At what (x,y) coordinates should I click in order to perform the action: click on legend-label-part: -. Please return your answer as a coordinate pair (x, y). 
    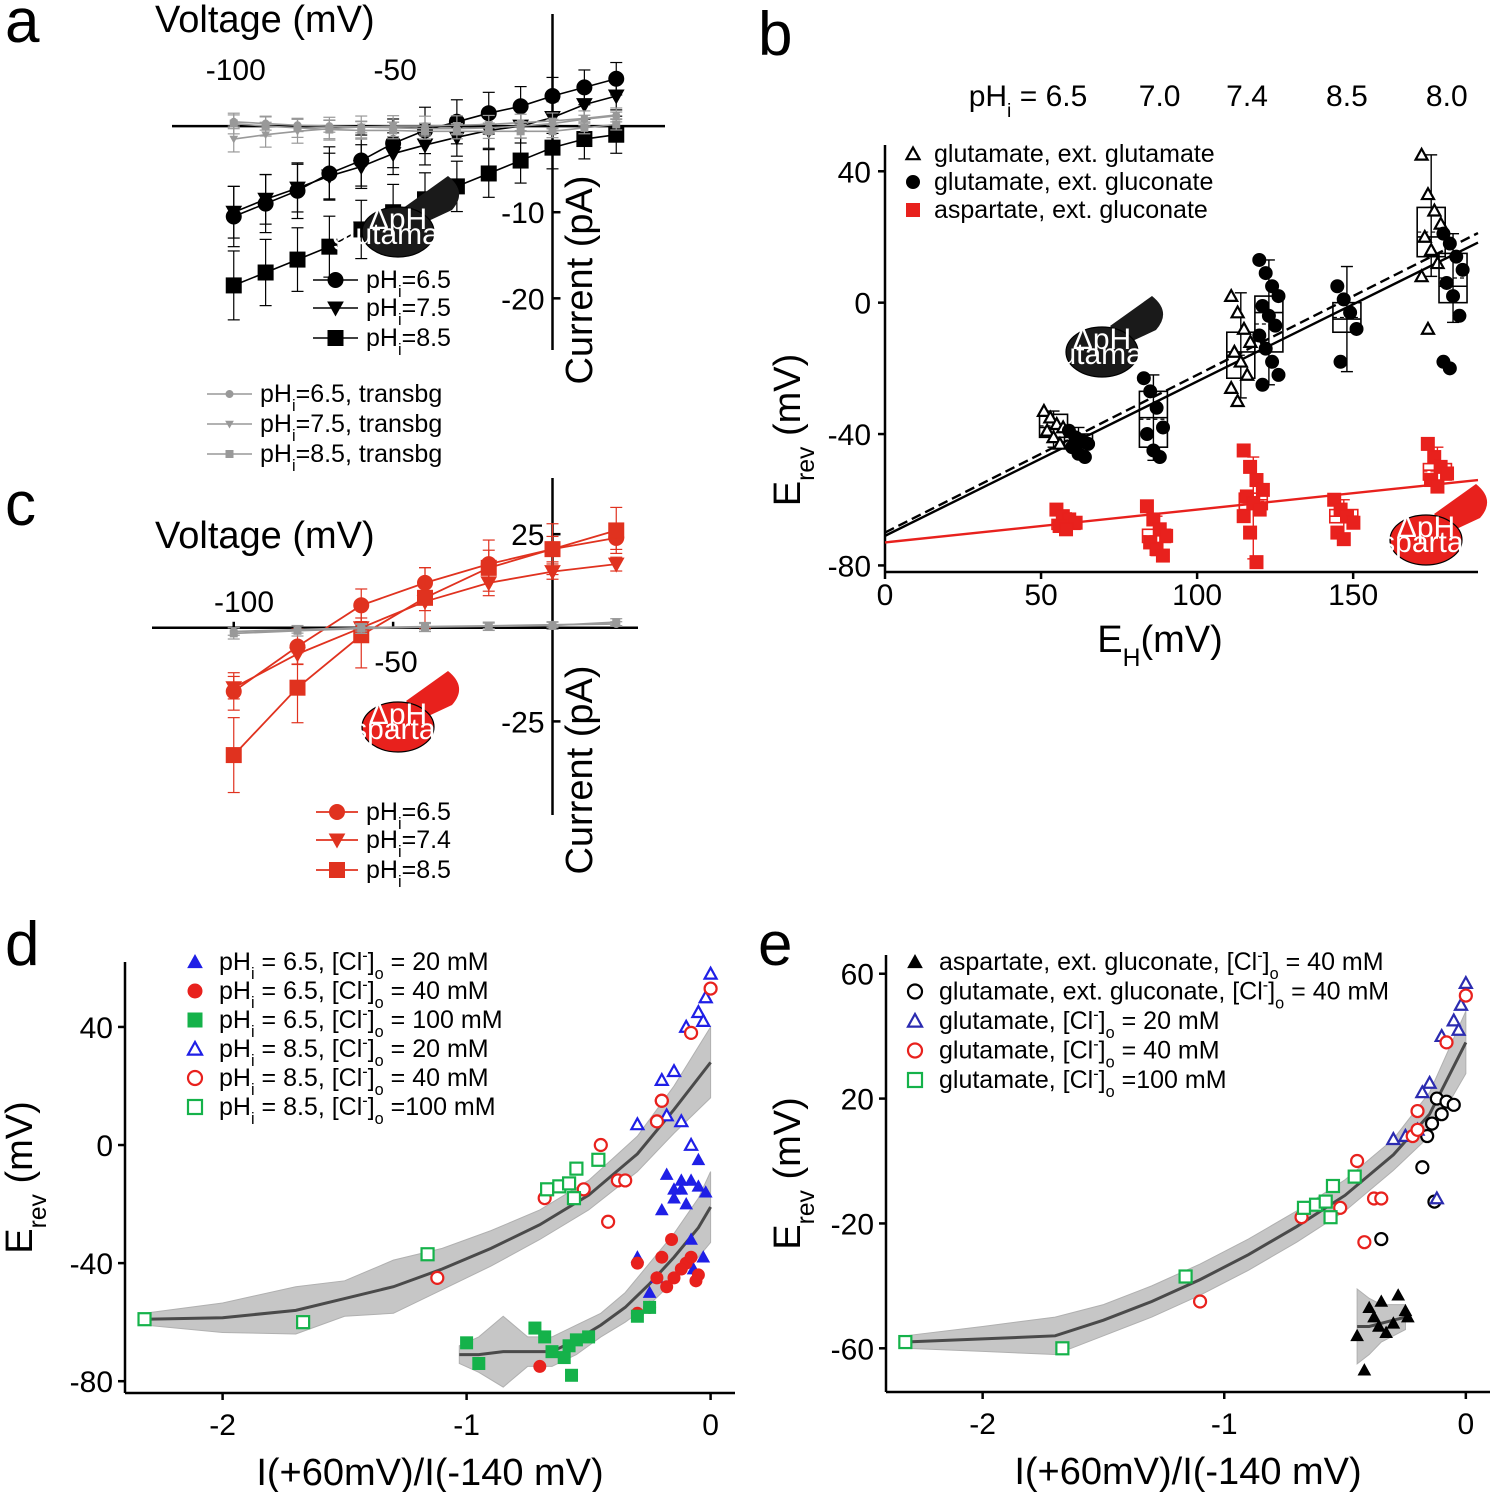
    Looking at the image, I should click on (364, 1072).